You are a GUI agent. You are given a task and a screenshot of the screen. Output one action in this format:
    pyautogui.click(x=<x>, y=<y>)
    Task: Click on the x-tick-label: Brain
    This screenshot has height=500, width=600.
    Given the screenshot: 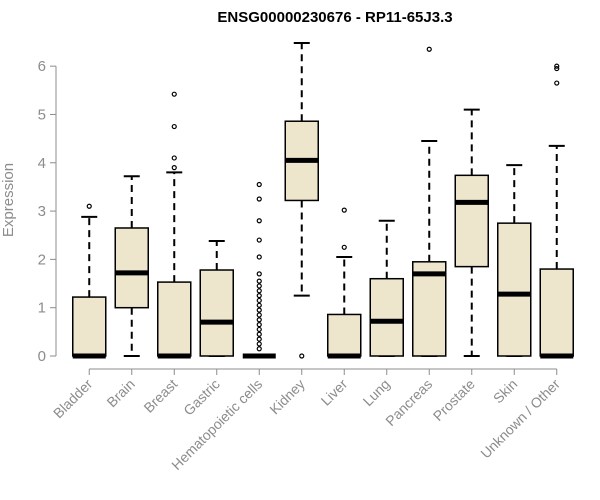 What is the action you would take?
    pyautogui.click(x=120, y=393)
    